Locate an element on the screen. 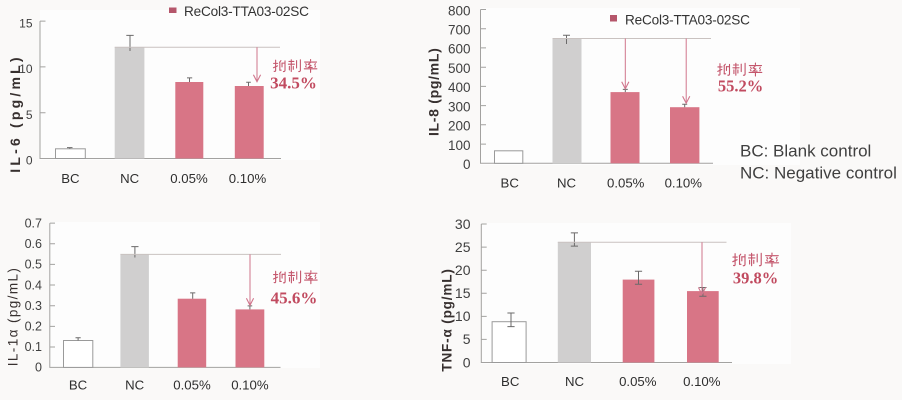 The height and width of the screenshot is (400, 902). svg-text: 700 is located at coordinates (459, 30).